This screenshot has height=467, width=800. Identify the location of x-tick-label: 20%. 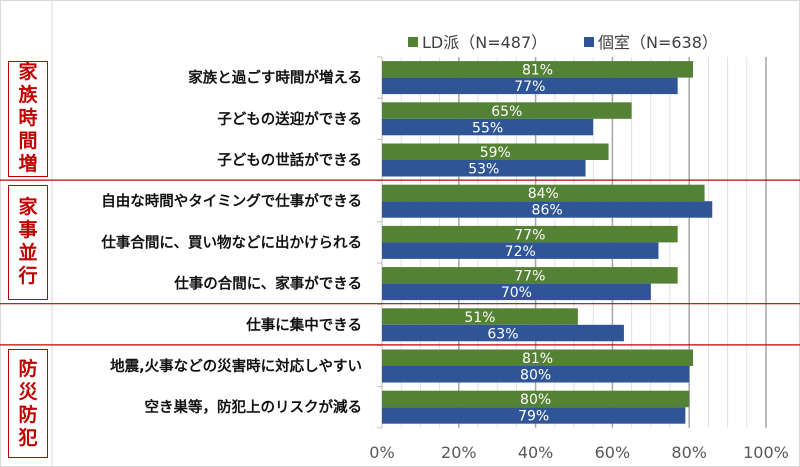
(459, 452).